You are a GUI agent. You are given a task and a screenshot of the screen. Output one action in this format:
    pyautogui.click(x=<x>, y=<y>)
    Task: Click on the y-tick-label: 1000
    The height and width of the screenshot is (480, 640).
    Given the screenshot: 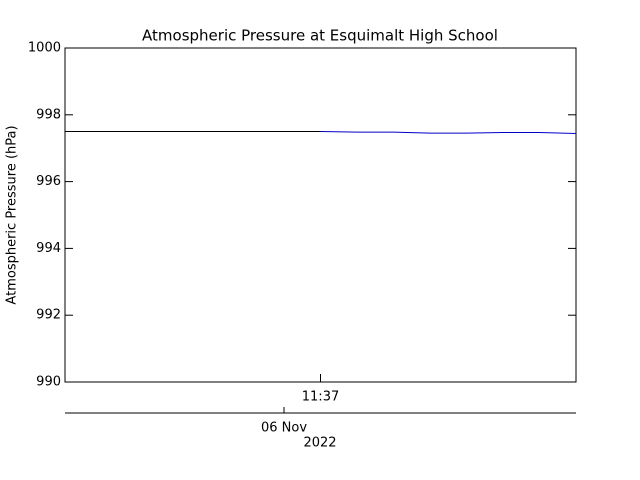 What is the action you would take?
    pyautogui.click(x=44, y=48)
    